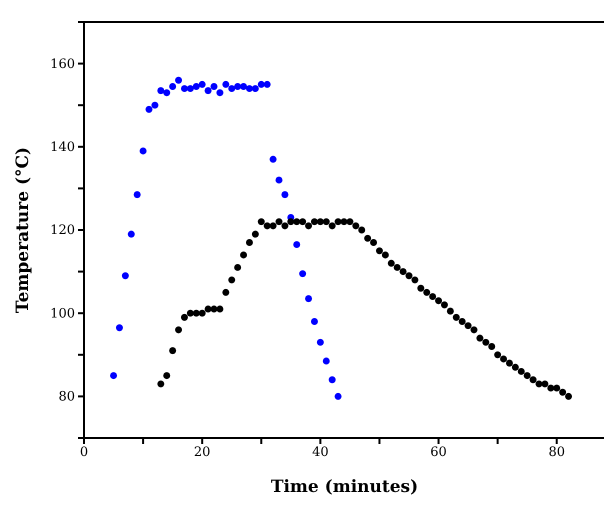  I want to click on y-tick-label: 140, so click(62, 147).